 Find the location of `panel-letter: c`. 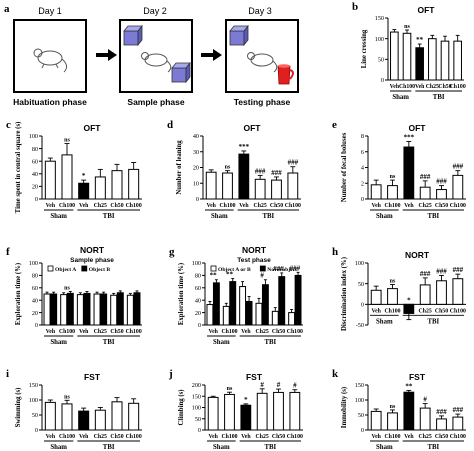

panel-letter: c is located at coordinates (8, 125).